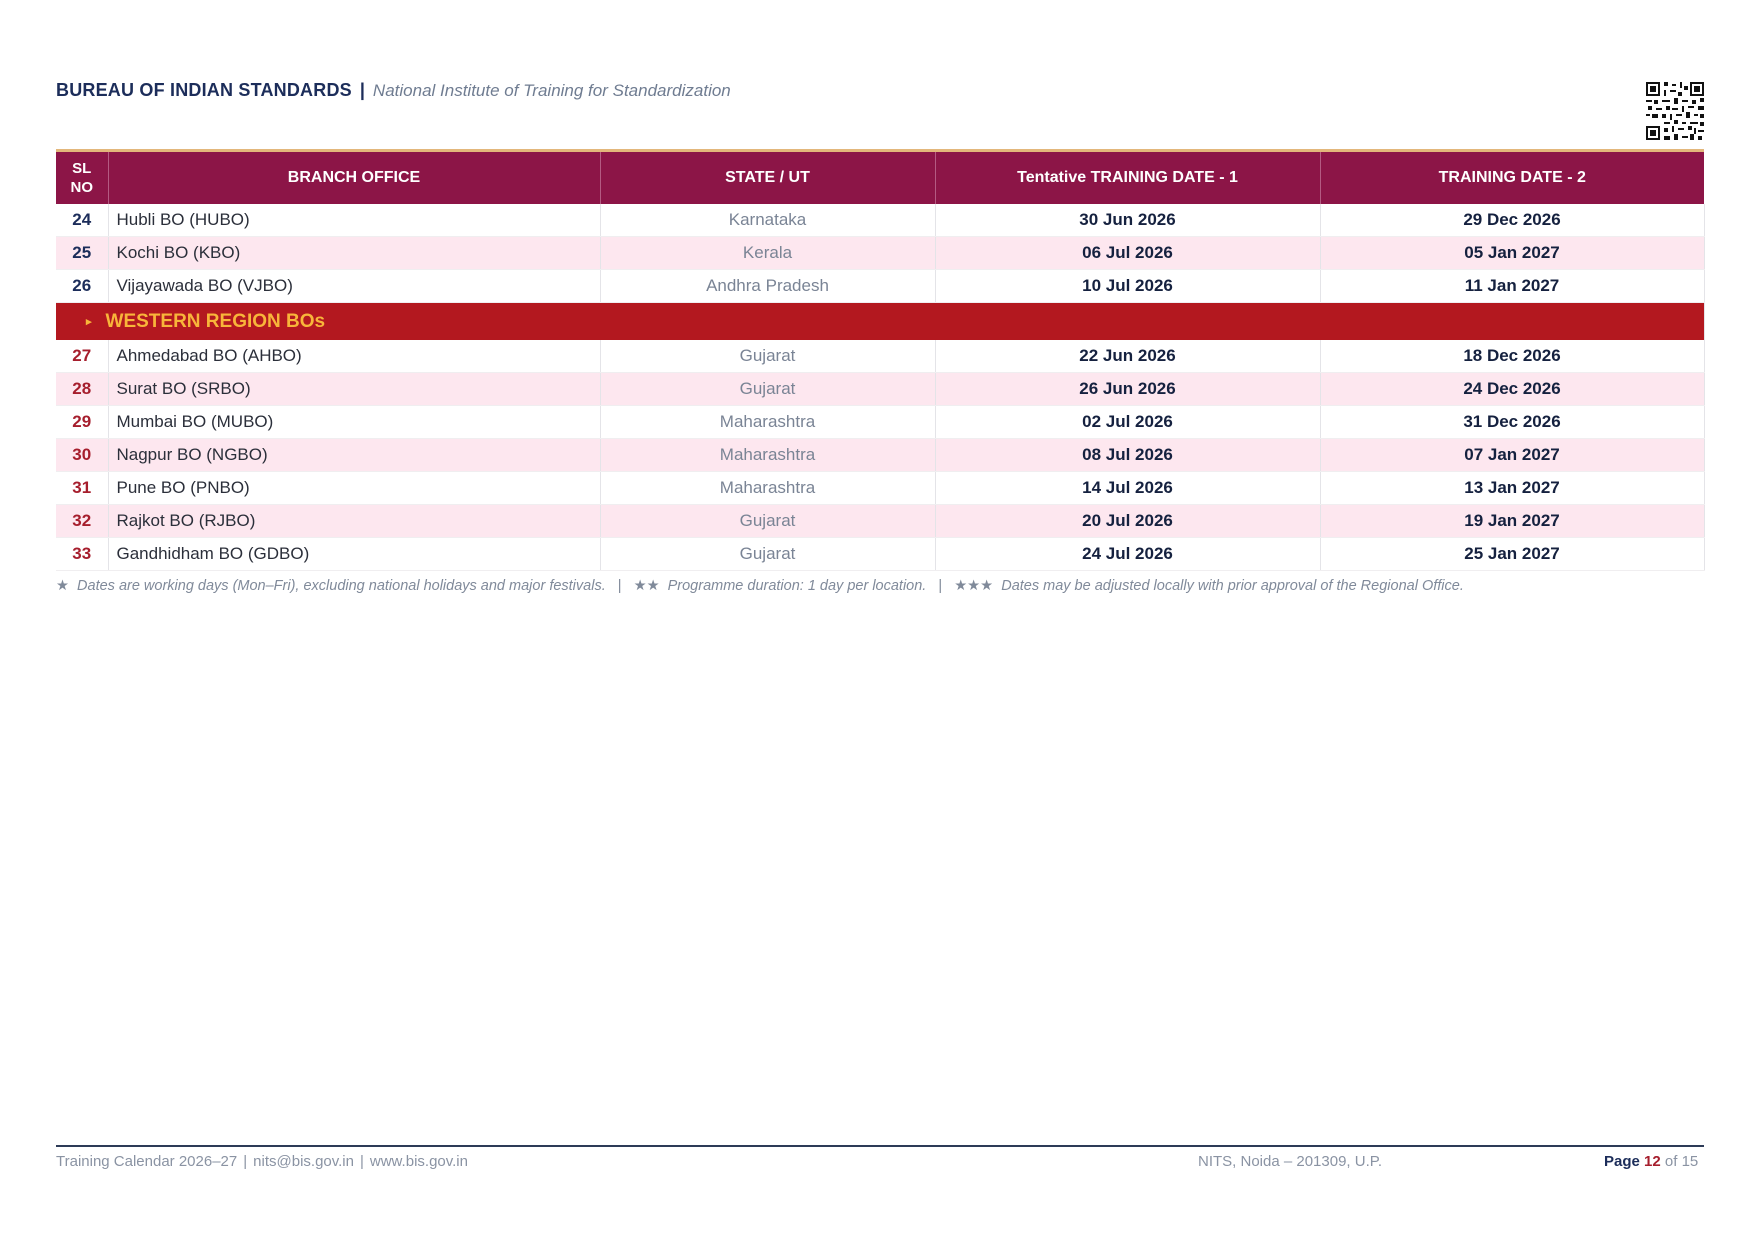 The height and width of the screenshot is (1241, 1755). What do you see at coordinates (1512, 422) in the screenshot?
I see `date2-cell: 31 Dec 2026` at bounding box center [1512, 422].